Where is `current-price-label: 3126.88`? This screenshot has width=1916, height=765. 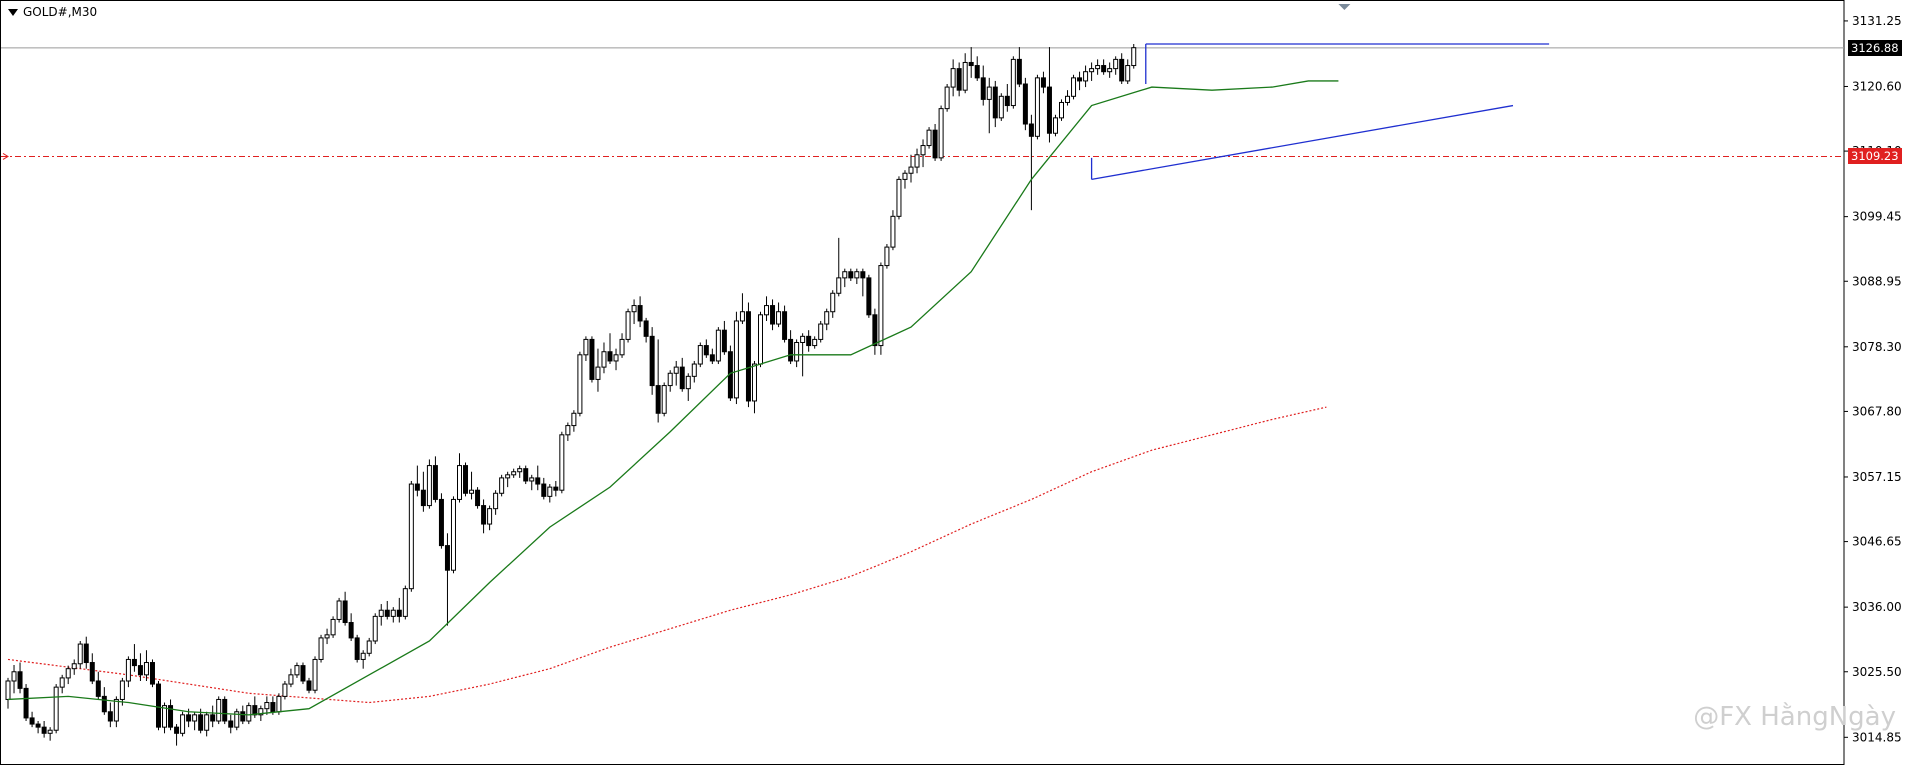
current-price-label: 3126.88 is located at coordinates (1875, 47).